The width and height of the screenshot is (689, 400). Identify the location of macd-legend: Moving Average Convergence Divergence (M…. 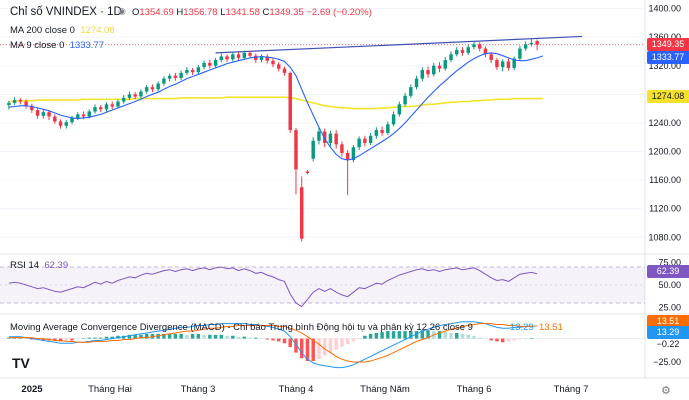
(286, 327).